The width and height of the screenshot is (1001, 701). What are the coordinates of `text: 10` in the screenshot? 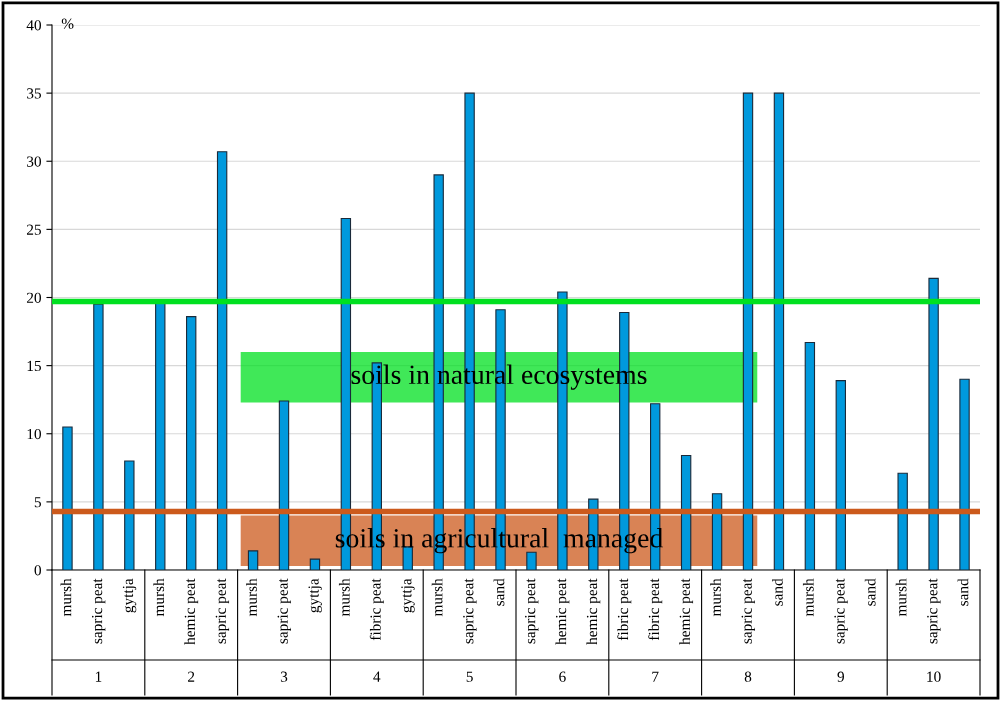 It's located at (934, 676).